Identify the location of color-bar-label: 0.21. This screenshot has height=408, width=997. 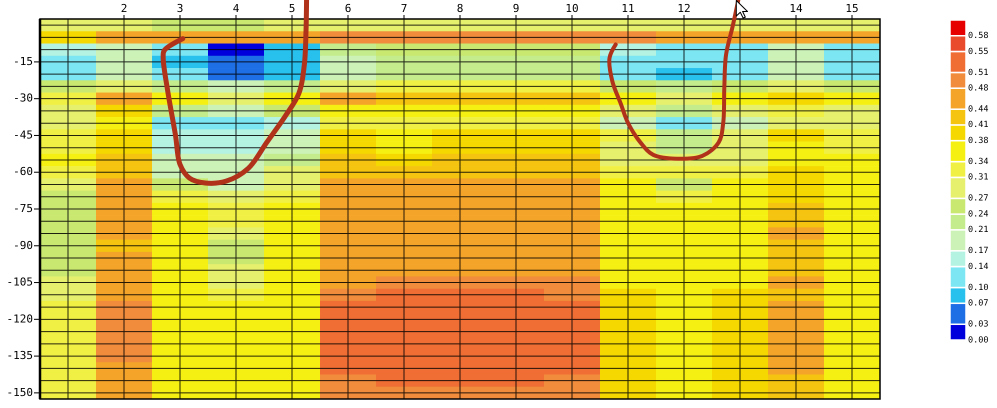
(978, 230).